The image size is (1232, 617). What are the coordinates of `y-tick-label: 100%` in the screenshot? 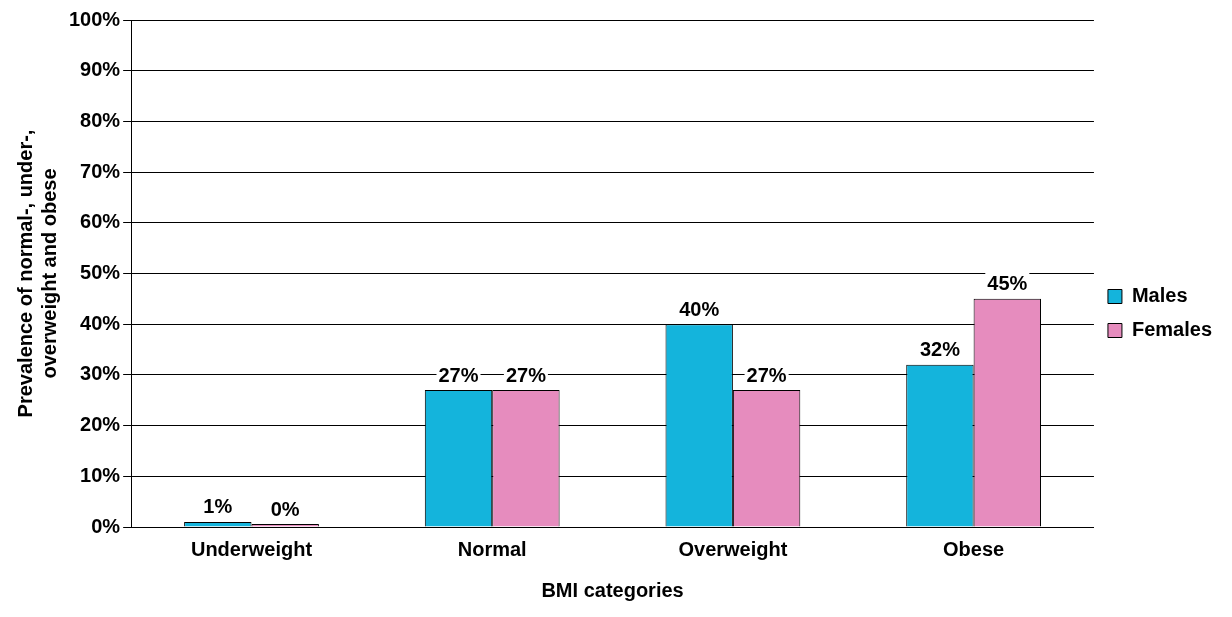 It's located at (95, 18).